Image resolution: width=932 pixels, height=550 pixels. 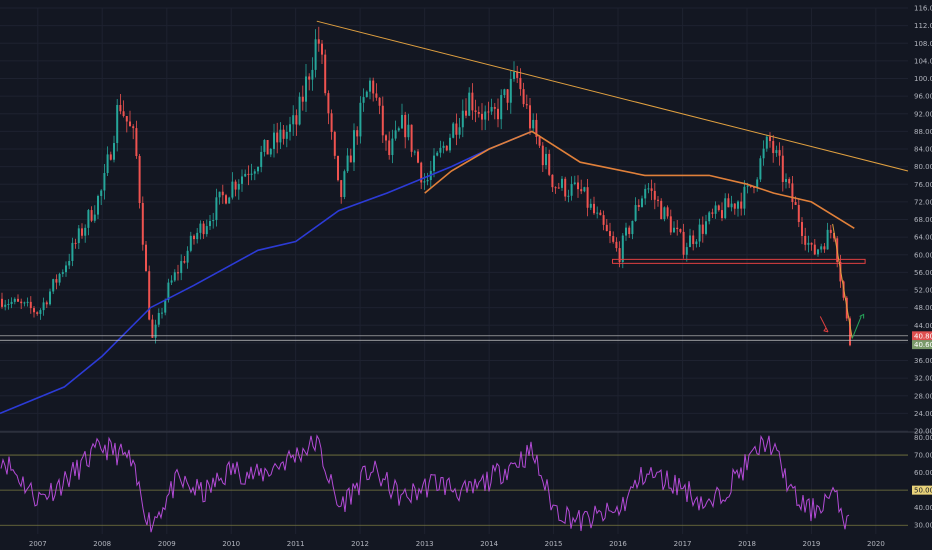 What do you see at coordinates (923, 326) in the screenshot?
I see `price-tick-label: 44.00` at bounding box center [923, 326].